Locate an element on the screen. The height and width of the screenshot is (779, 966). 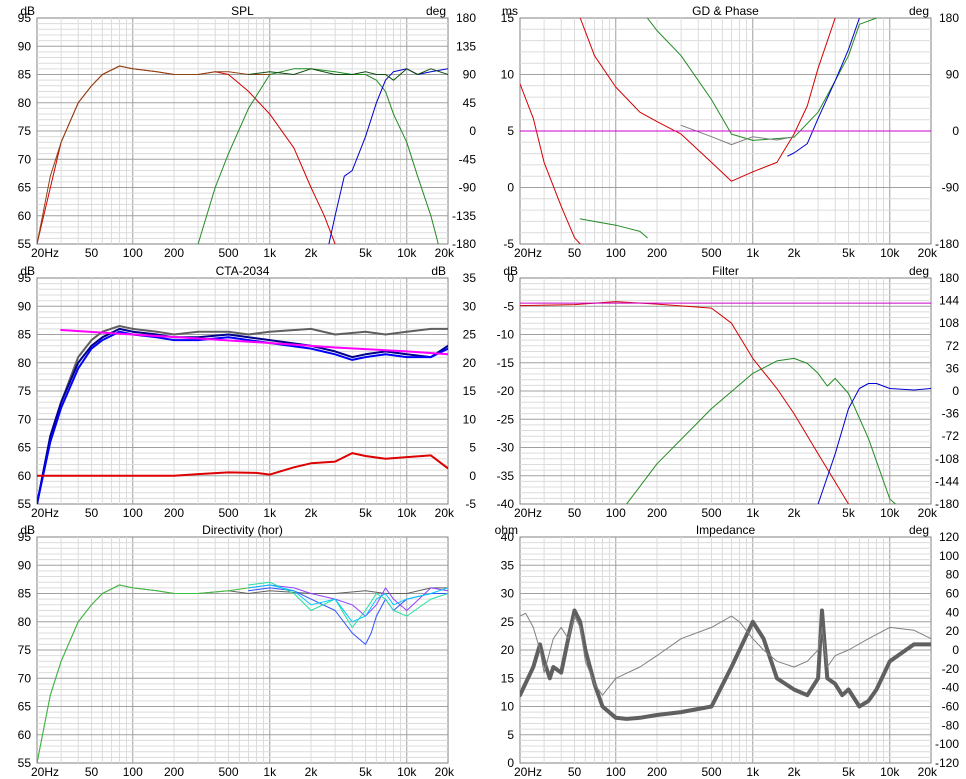
y-tick-label: 10 is located at coordinates (508, 75).